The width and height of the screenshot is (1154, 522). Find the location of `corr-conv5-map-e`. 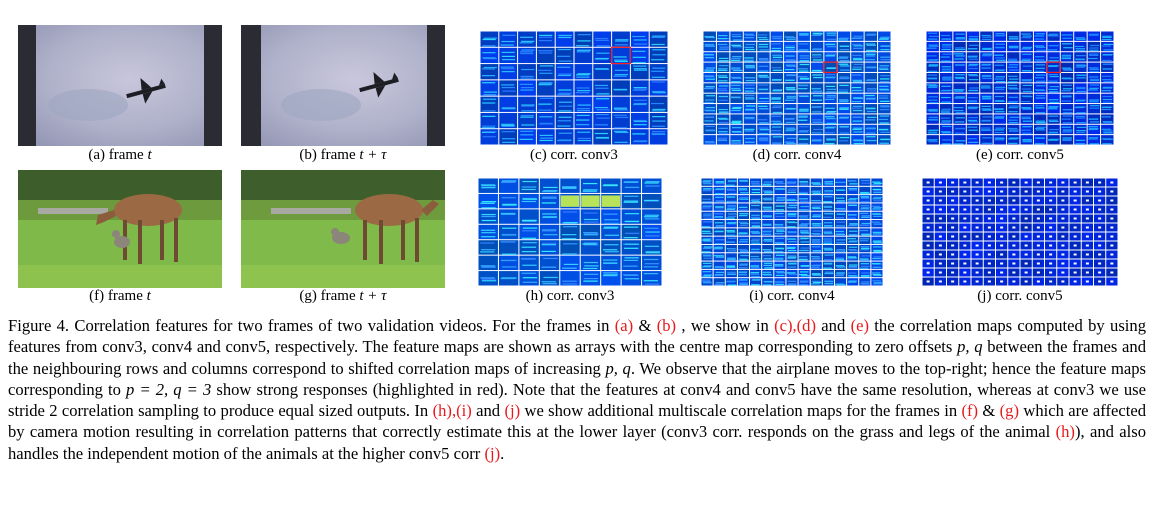

corr-conv5-map-e is located at coordinates (1020, 85).